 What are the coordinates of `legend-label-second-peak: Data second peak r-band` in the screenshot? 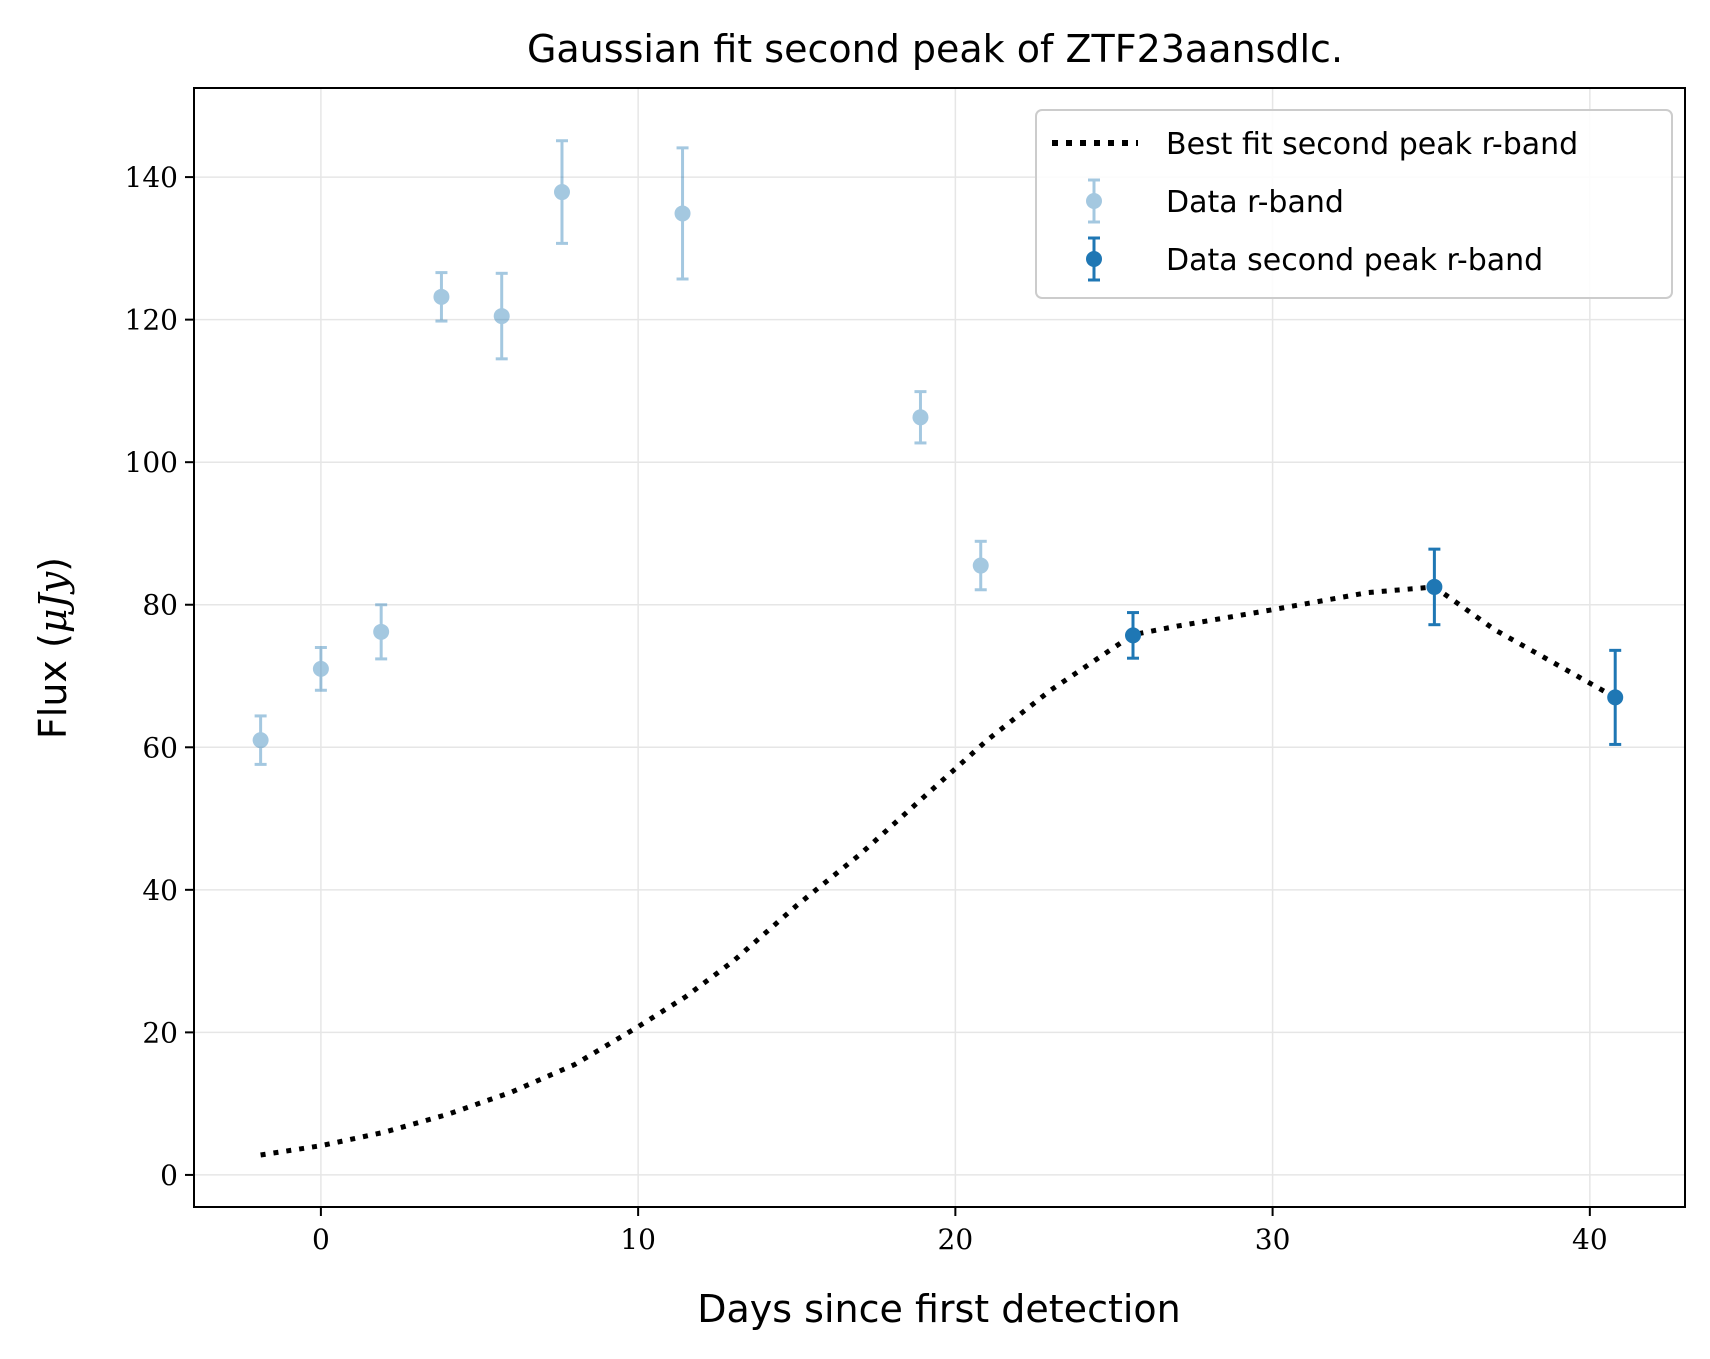 It's located at (1354, 260).